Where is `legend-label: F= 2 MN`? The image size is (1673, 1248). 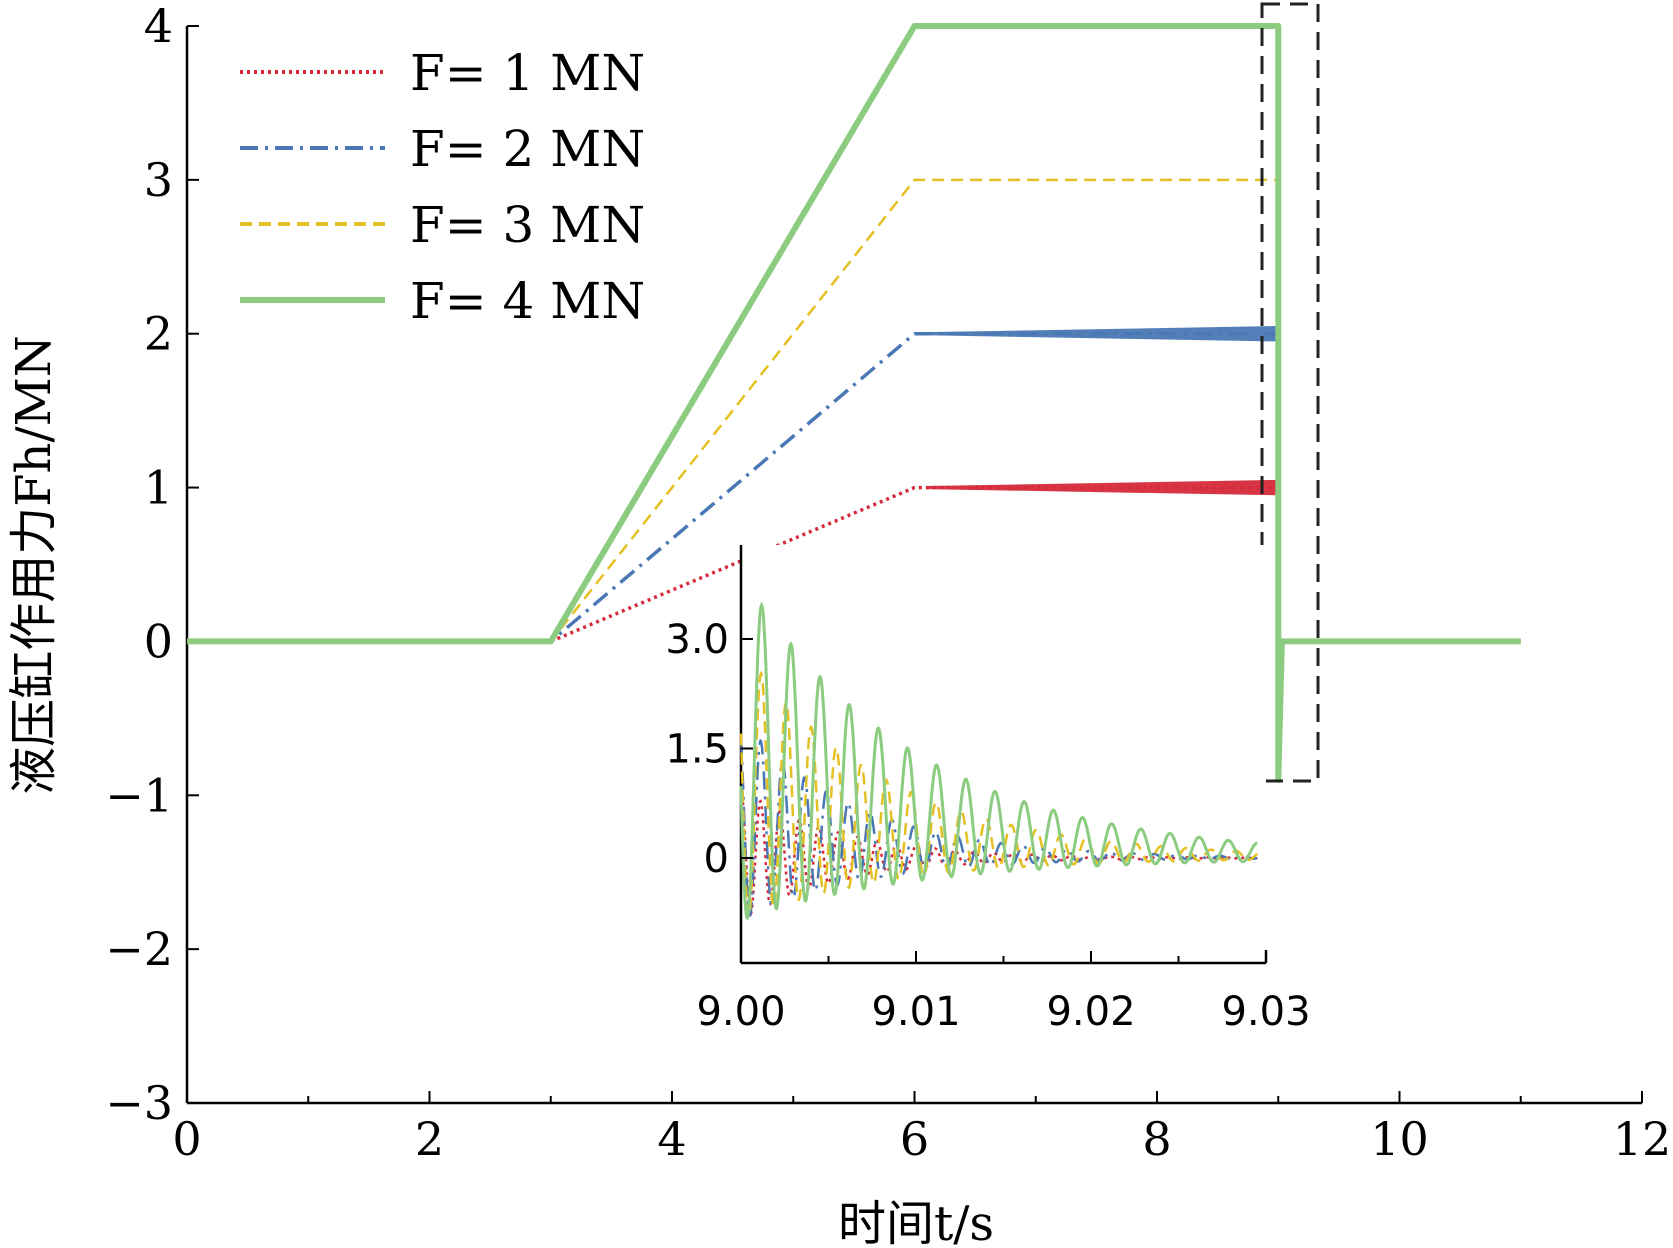 legend-label: F= 2 MN is located at coordinates (527, 149).